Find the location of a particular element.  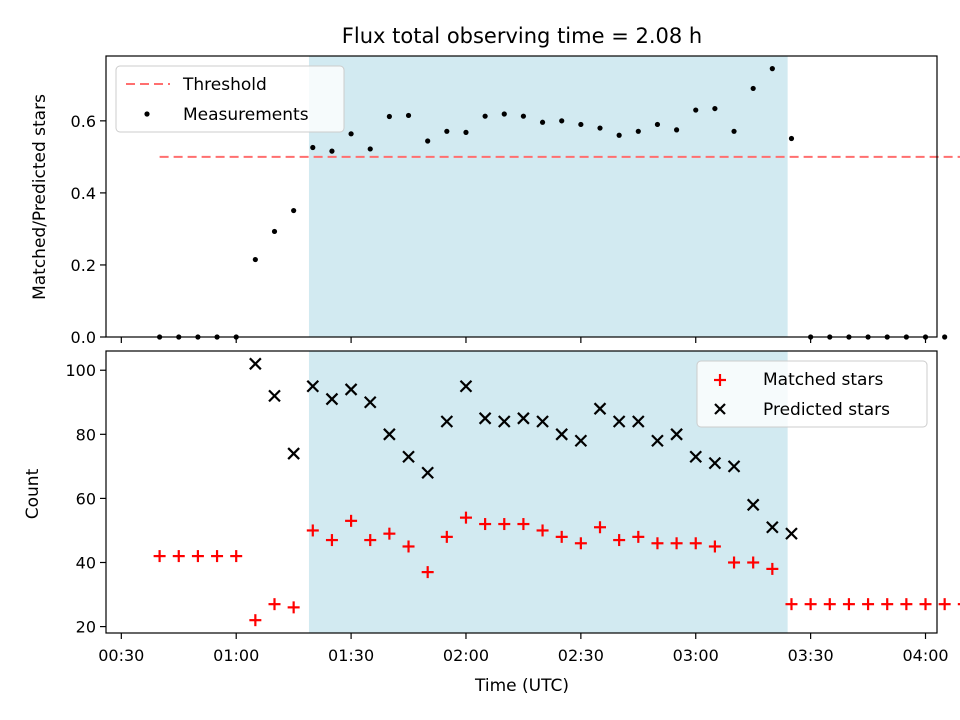

top-y-axis-label: Matched/Predicted stars is located at coordinates (40, 197).